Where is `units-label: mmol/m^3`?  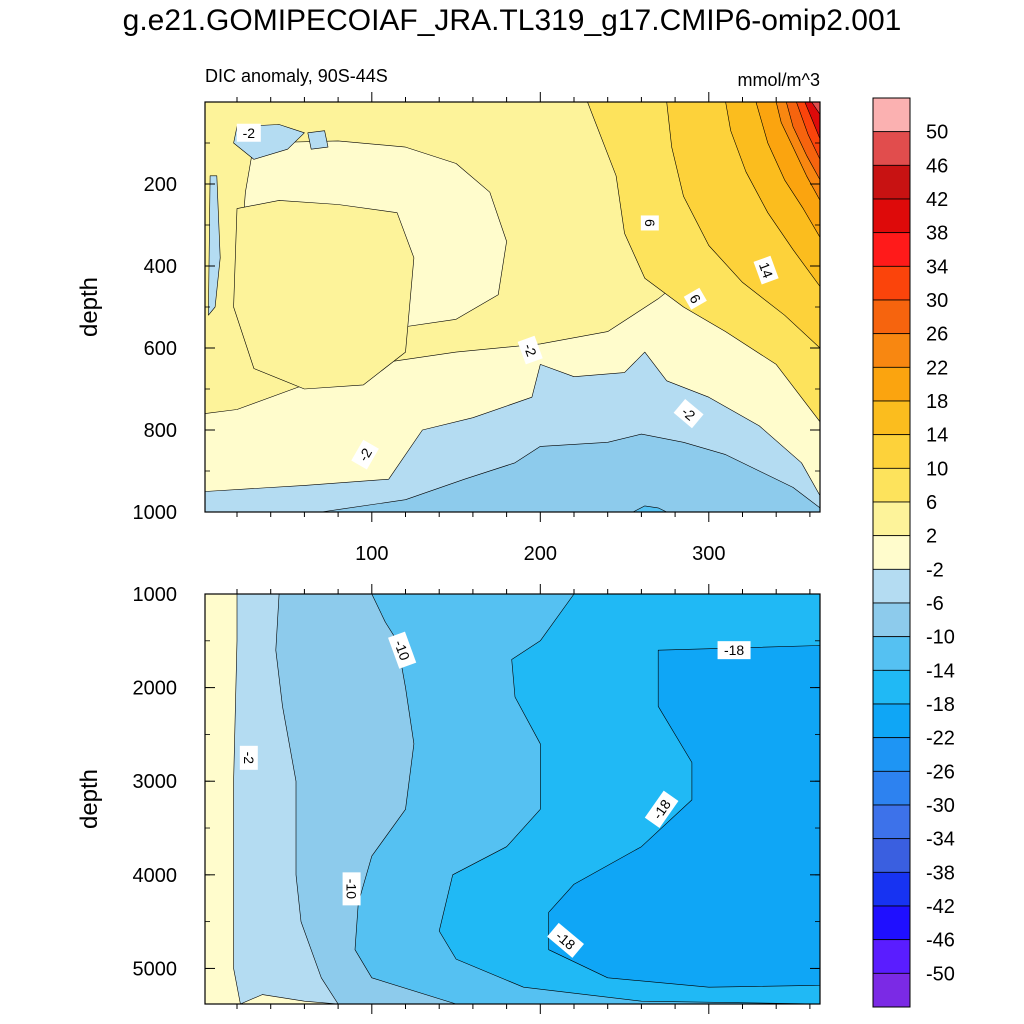
units-label: mmol/m^3 is located at coordinates (779, 80).